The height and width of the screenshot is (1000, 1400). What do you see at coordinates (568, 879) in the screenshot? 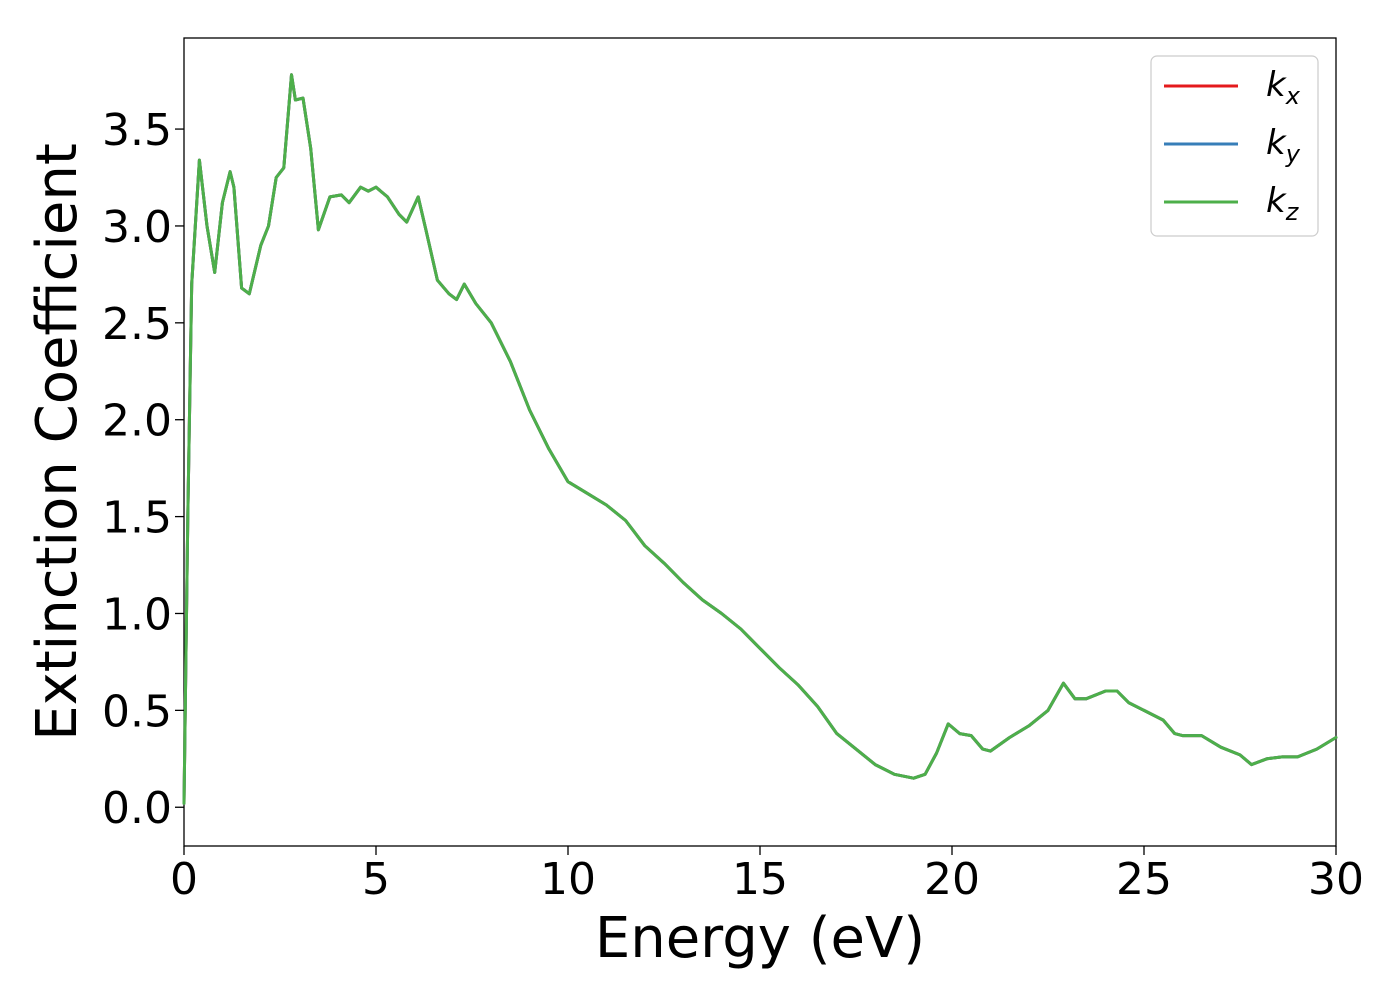
I see `x-tick-label: 10` at bounding box center [568, 879].